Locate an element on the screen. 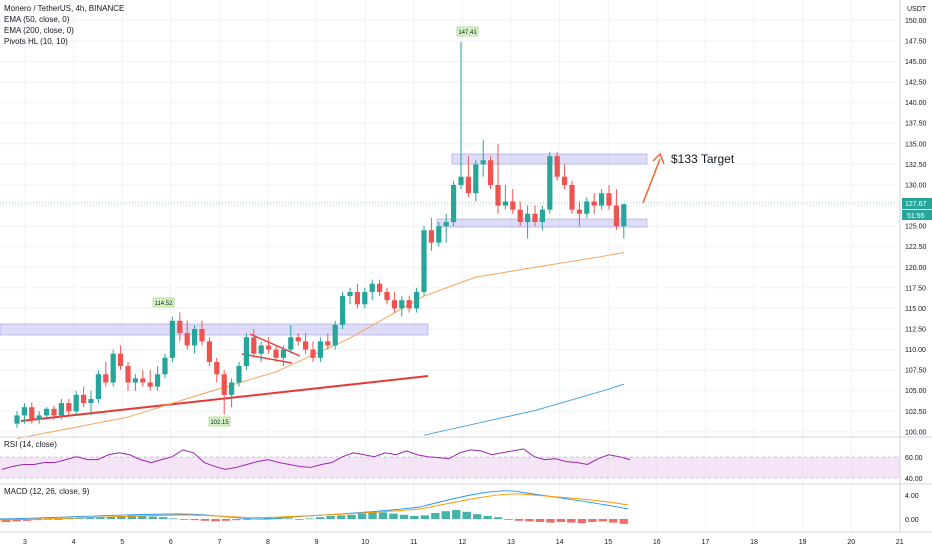  time-tick-label: 9 is located at coordinates (317, 542).